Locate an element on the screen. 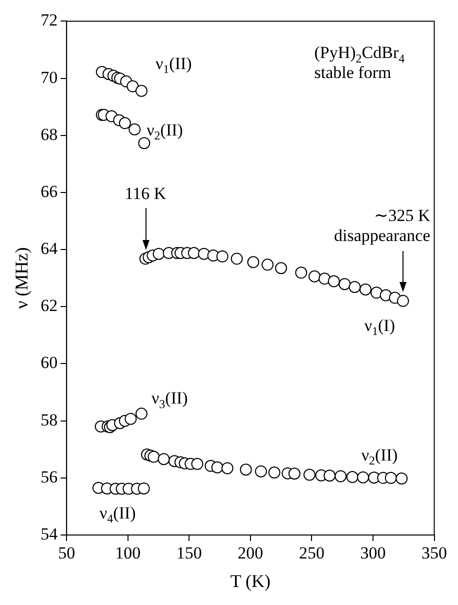 The image size is (458, 605). y-tick-label: 54 is located at coordinates (49, 534).